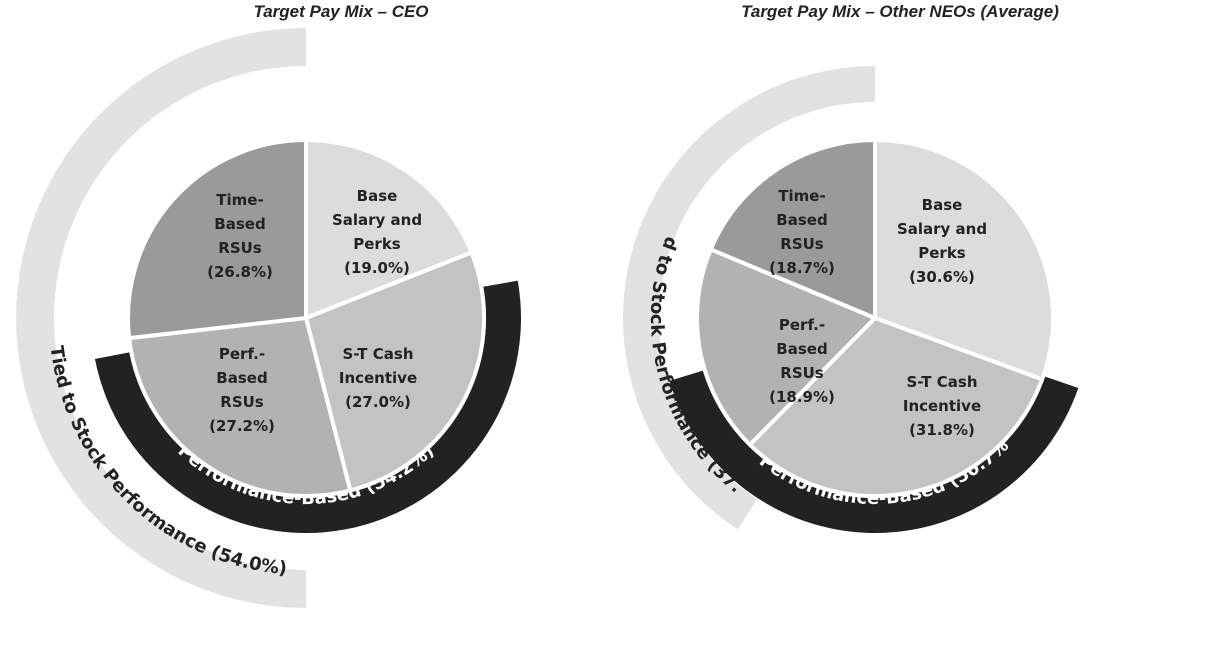  What do you see at coordinates (240, 236) in the screenshot?
I see `slice-label-time-based-rsus: Time-Based RSUs (26.8%)` at bounding box center [240, 236].